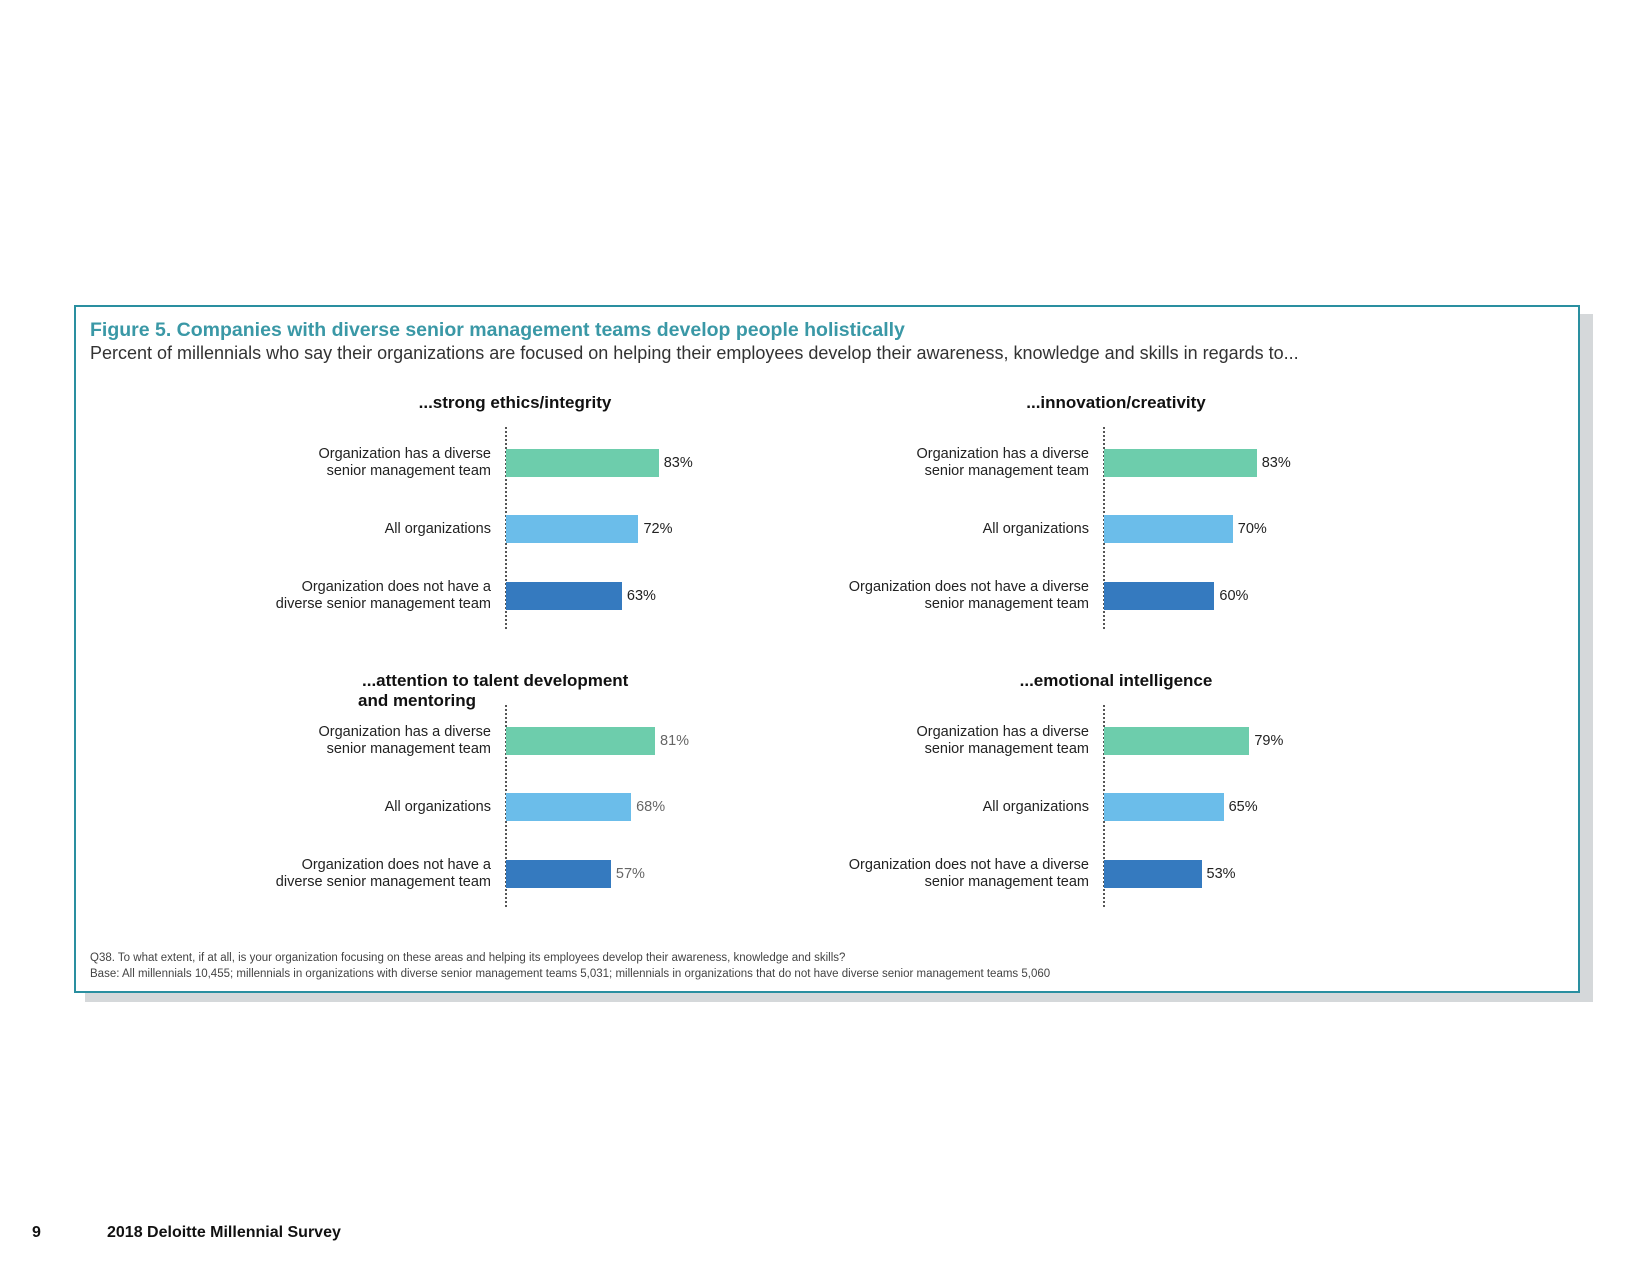 This screenshot has height=1275, width=1650. What do you see at coordinates (1221, 874) in the screenshot?
I see `value-label-not-diverse: 53%` at bounding box center [1221, 874].